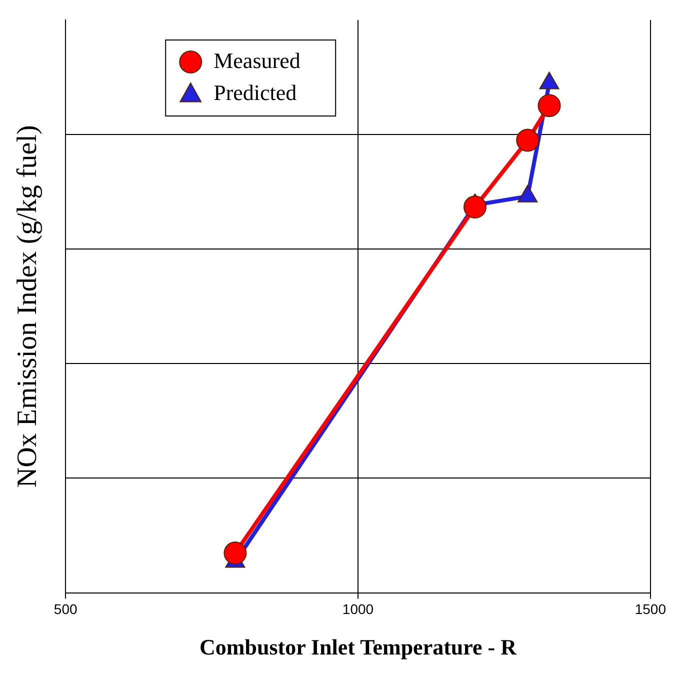 This screenshot has width=677, height=674. I want to click on legend-label: Measured, so click(257, 60).